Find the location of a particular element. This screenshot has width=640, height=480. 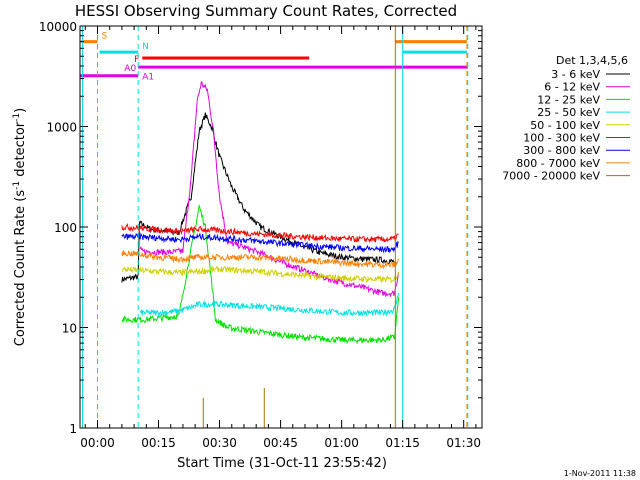

legend-entry-label: 3 - 6 keV is located at coordinates (575, 74).